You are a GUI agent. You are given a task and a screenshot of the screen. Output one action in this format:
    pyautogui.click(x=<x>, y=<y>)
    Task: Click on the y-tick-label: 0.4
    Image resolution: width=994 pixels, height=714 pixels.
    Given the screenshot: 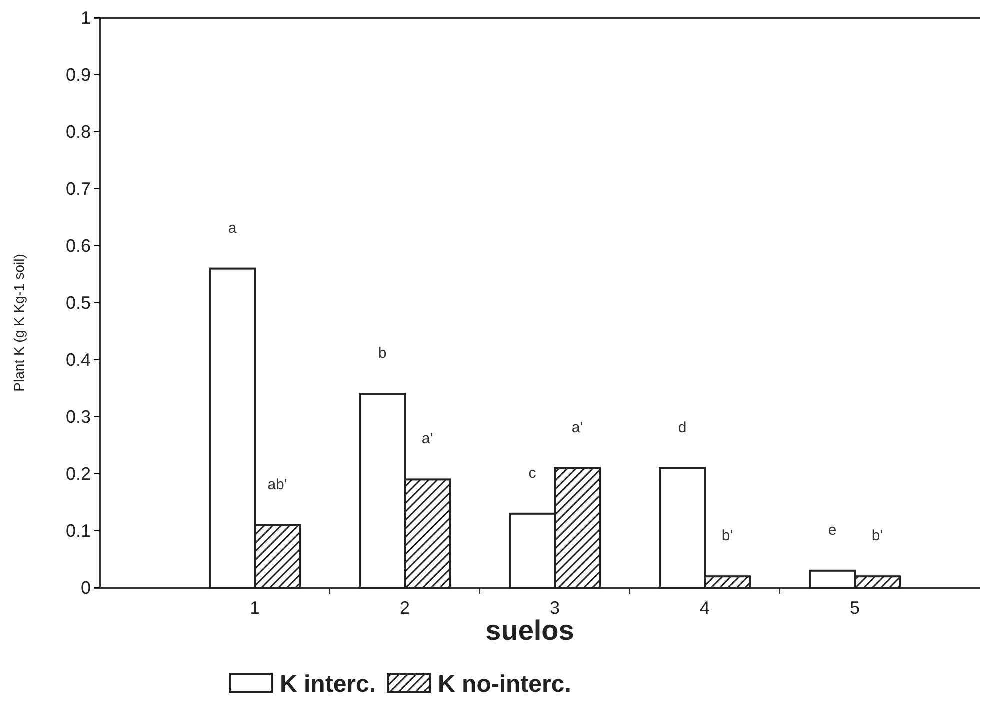 What is the action you would take?
    pyautogui.click(x=78, y=360)
    